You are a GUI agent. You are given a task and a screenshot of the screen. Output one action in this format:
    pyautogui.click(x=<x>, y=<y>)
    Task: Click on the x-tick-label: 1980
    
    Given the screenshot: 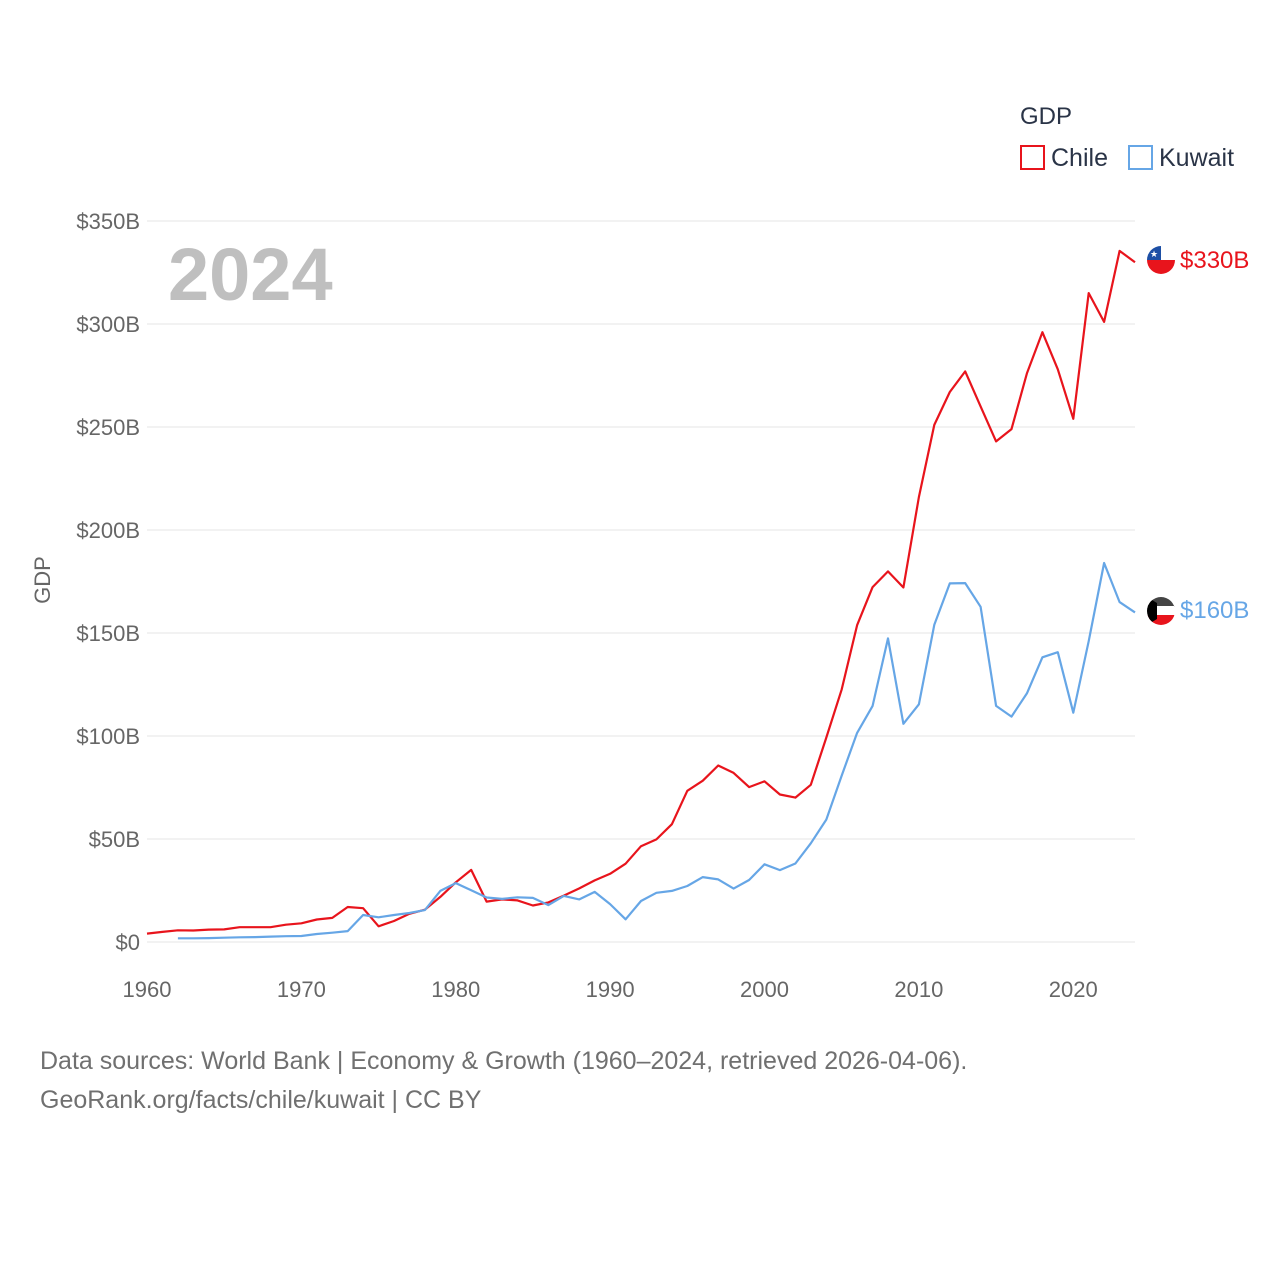 What is the action you would take?
    pyautogui.click(x=455, y=989)
    